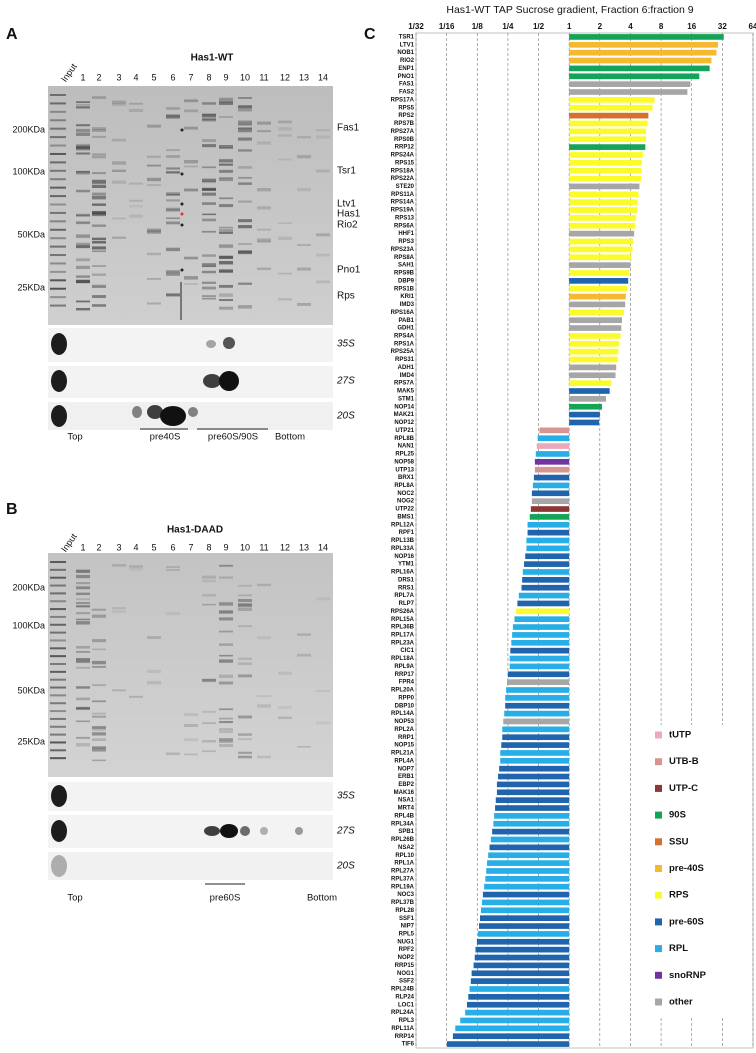 This screenshot has width=756, height=1053. What do you see at coordinates (406, 392) in the screenshot?
I see `category-label: MAK5` at bounding box center [406, 392].